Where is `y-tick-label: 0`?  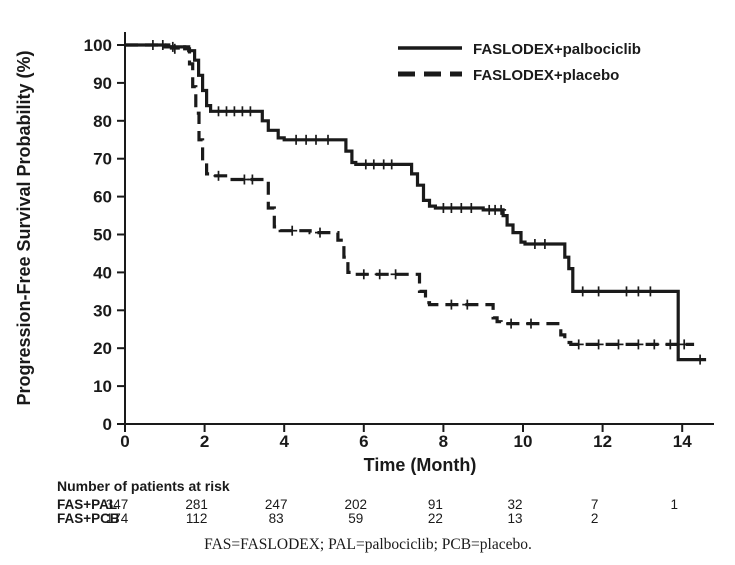
y-tick-label: 0 is located at coordinates (107, 424).